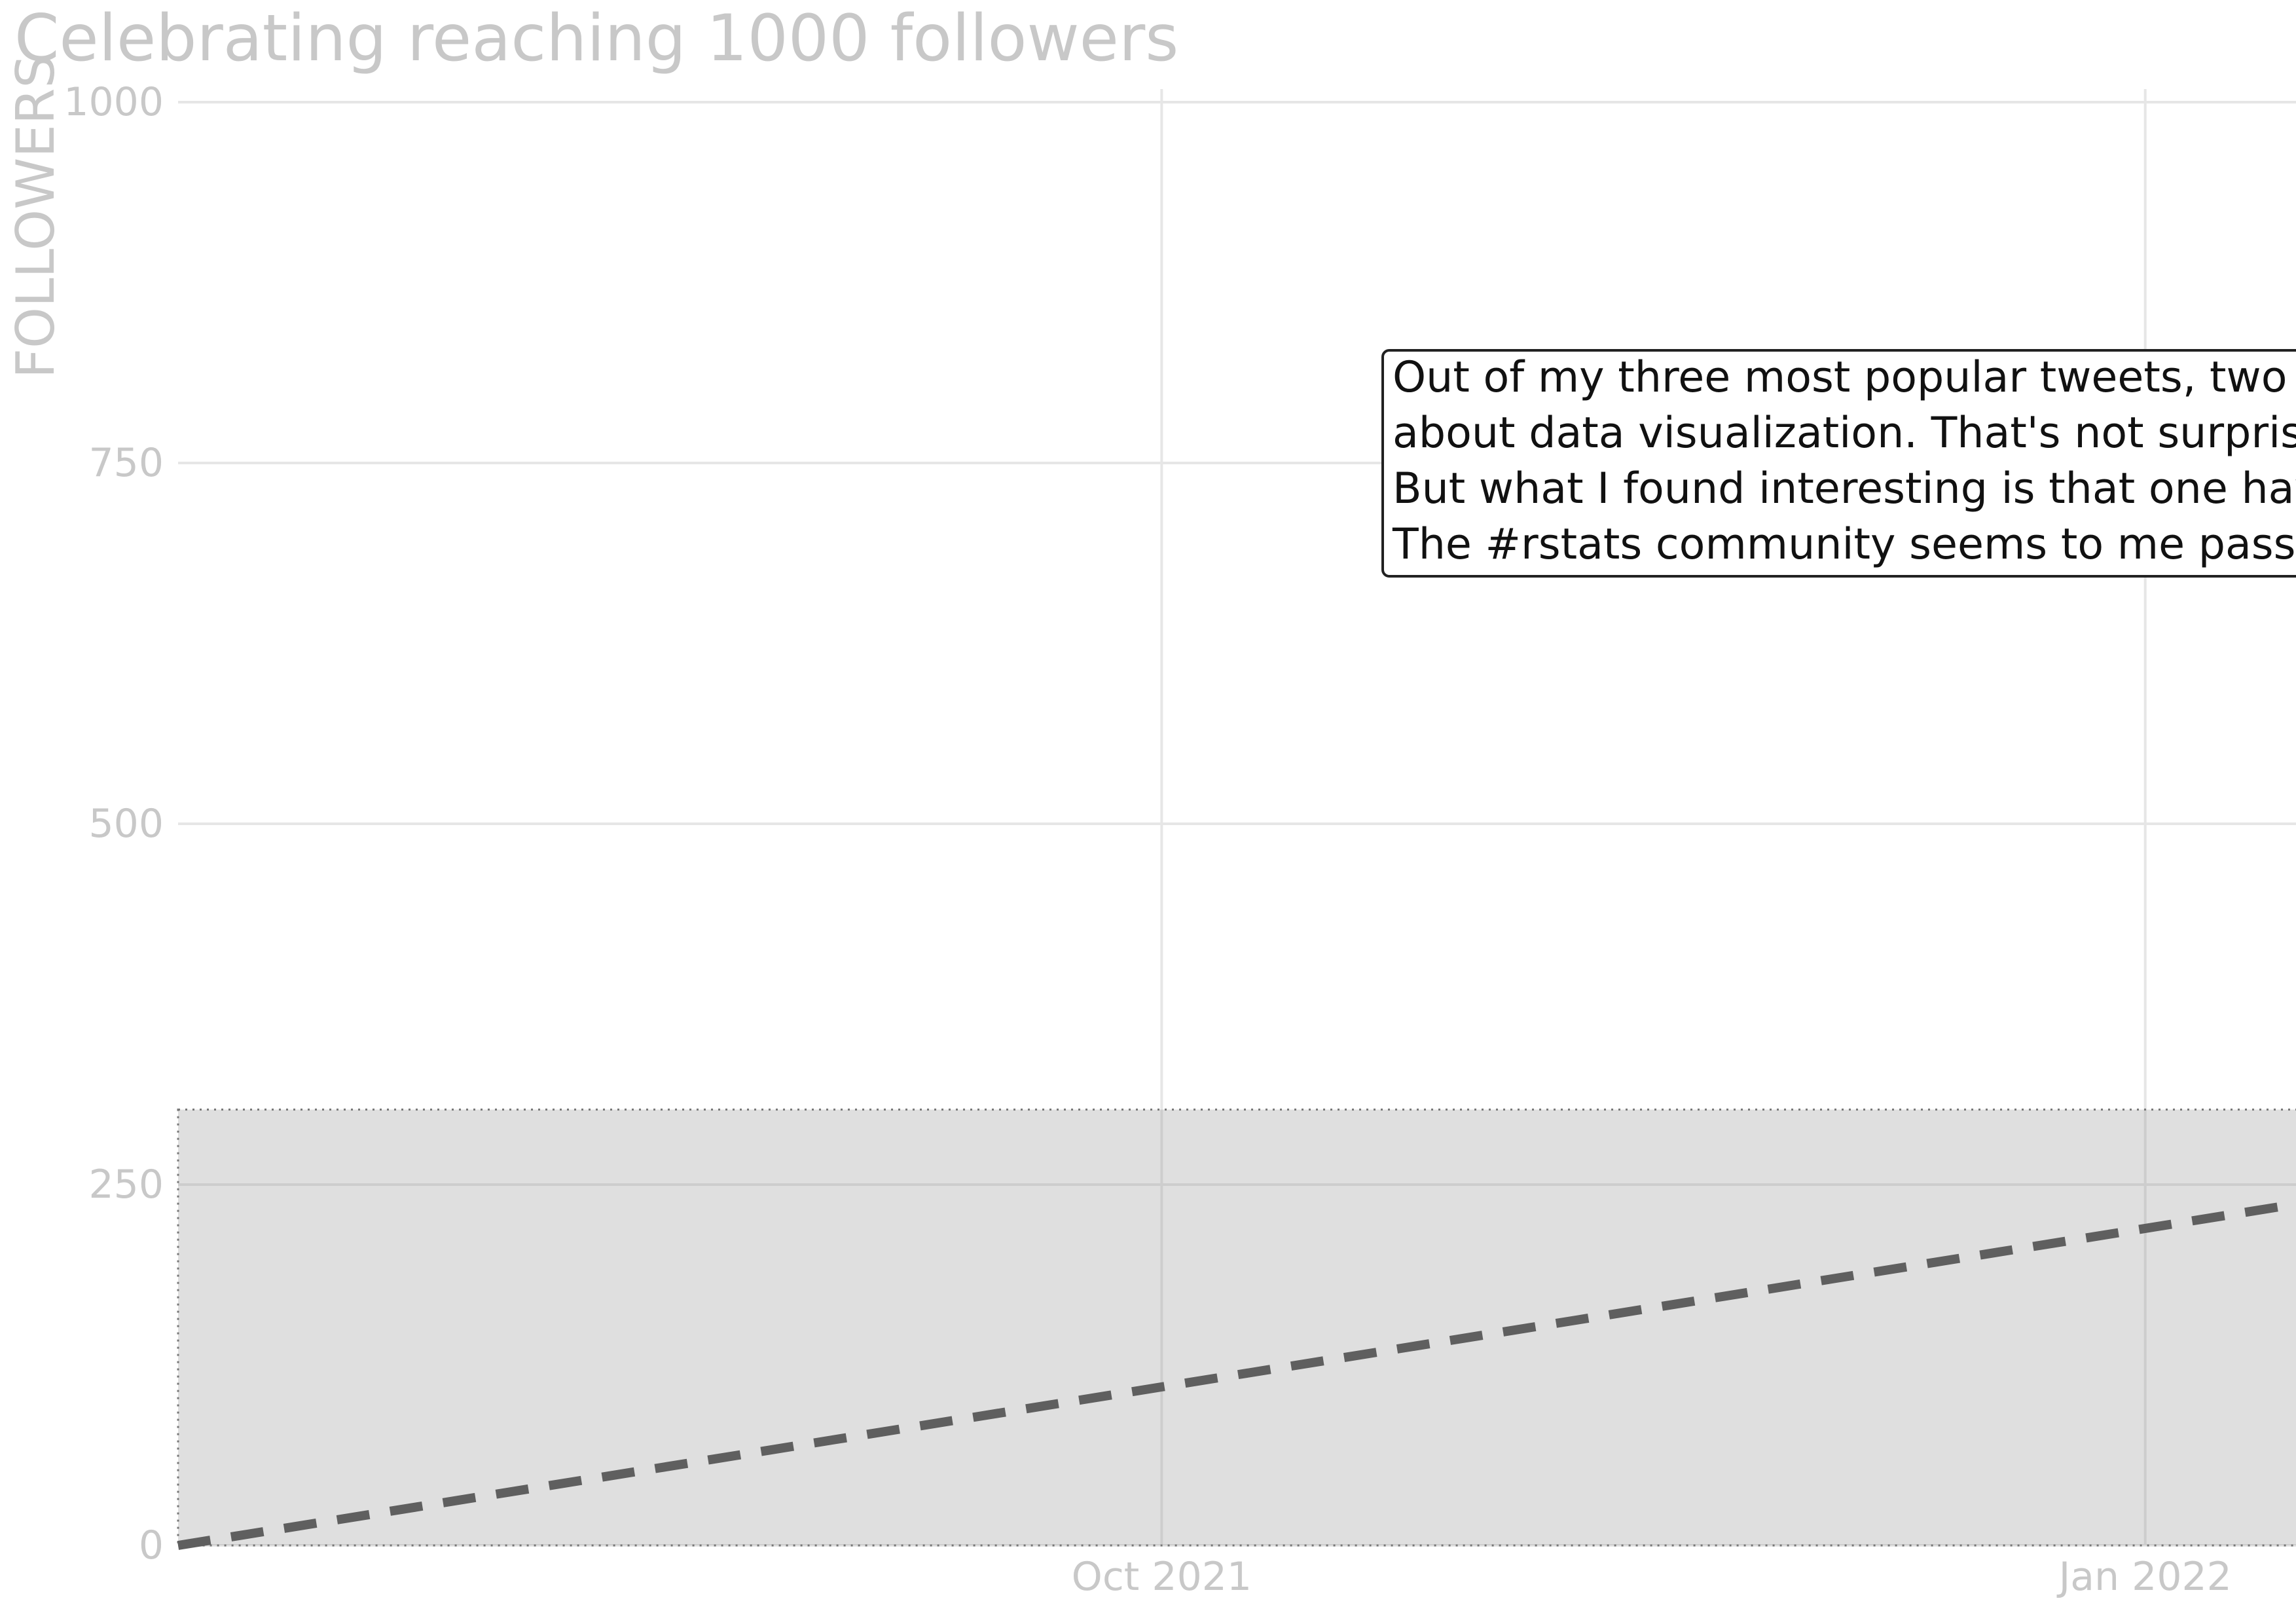  Describe the element at coordinates (596, 38) in the screenshot. I see `chart-title: Celebrating reaching 1000 followers` at that location.